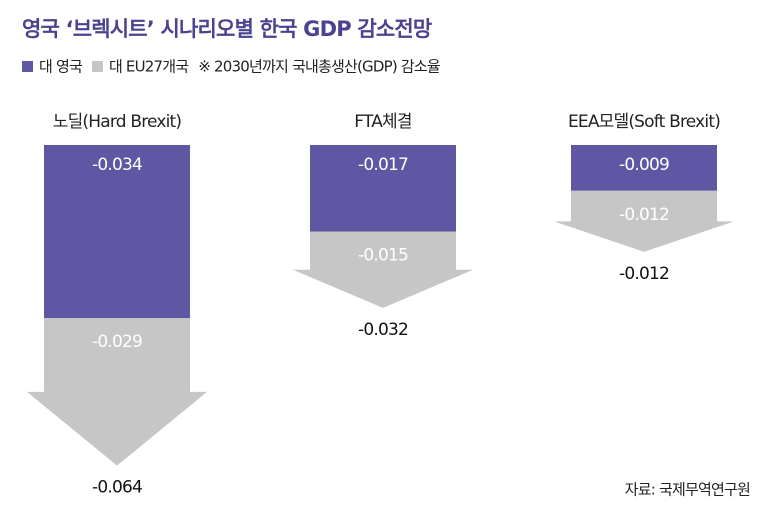 The width and height of the screenshot is (767, 519). I want to click on value-label: -0.034, so click(117, 165).